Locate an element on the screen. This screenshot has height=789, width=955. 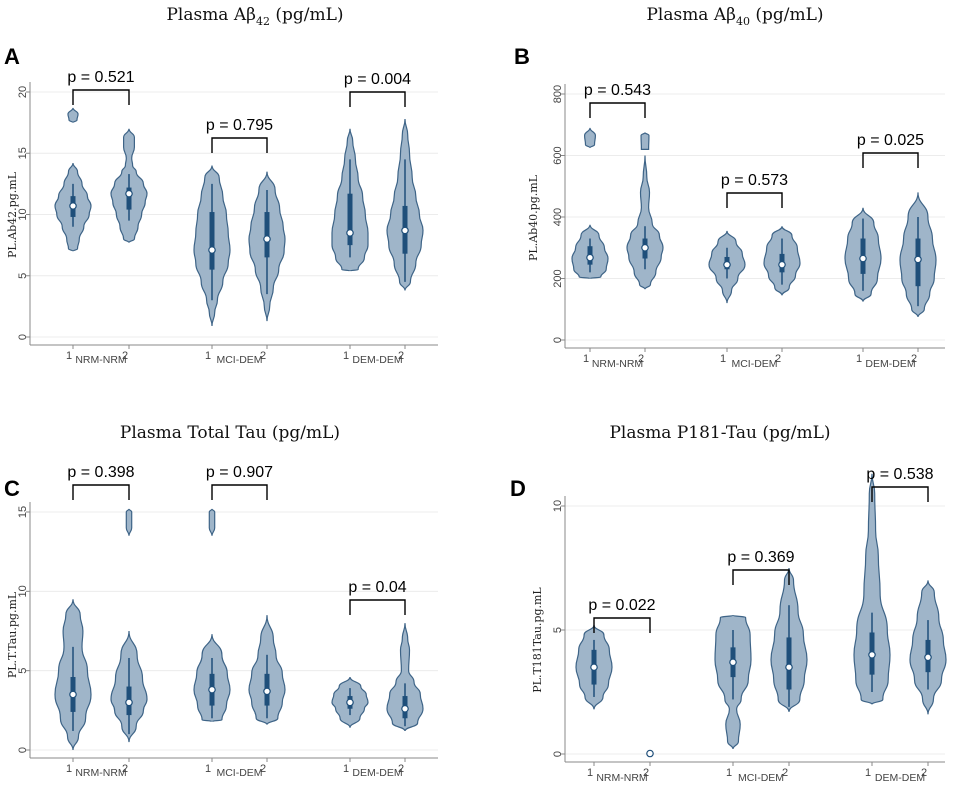
panel-b-label: B is located at coordinates (522, 56).